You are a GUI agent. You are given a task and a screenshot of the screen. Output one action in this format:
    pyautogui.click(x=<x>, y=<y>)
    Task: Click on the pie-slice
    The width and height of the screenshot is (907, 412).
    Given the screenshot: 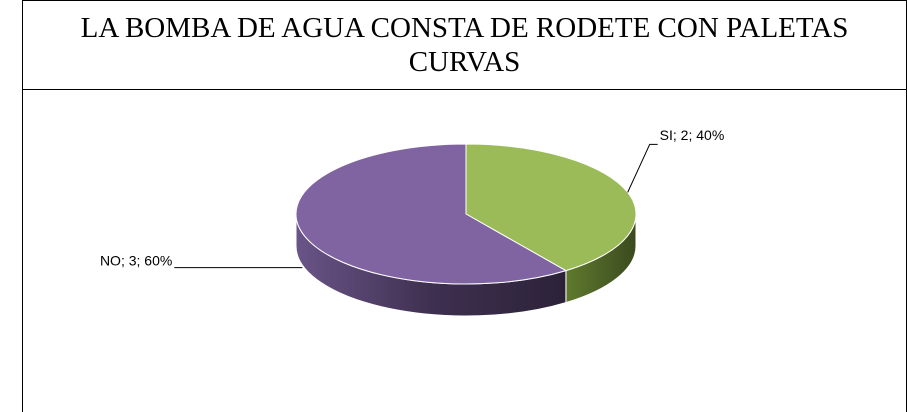 What is the action you would take?
    pyautogui.click(x=431, y=214)
    